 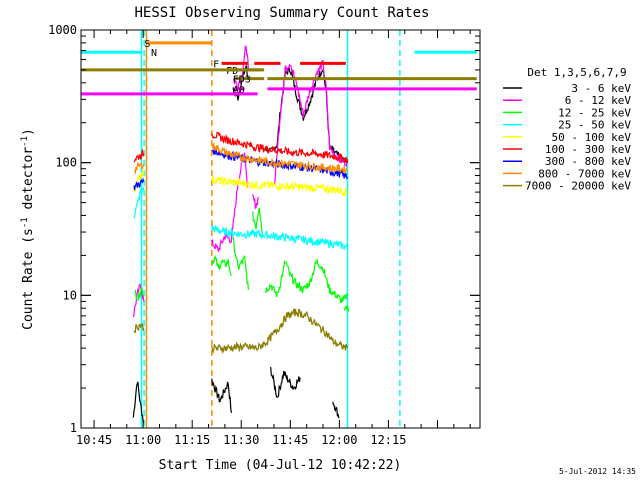 I want to click on x-tick-label-1100: 11:00, so click(x=143, y=440).